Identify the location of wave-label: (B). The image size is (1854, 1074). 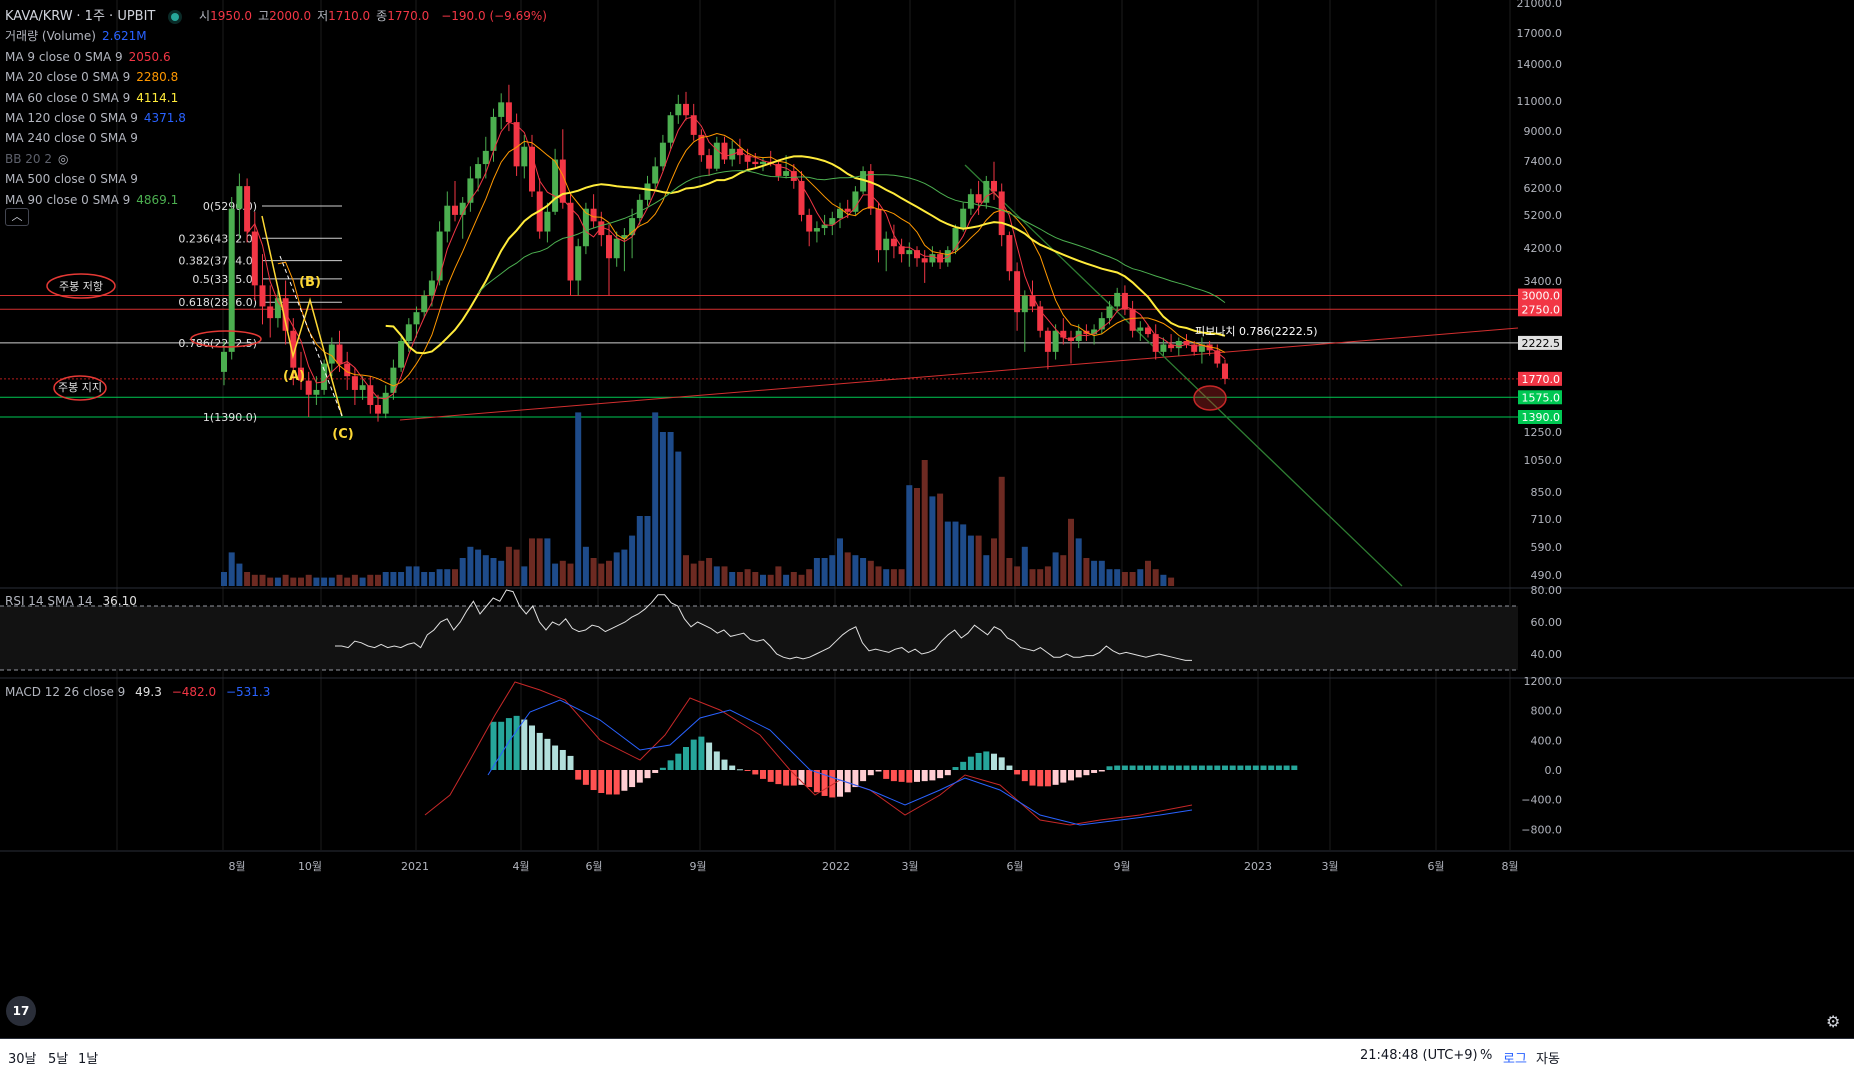
(310, 282).